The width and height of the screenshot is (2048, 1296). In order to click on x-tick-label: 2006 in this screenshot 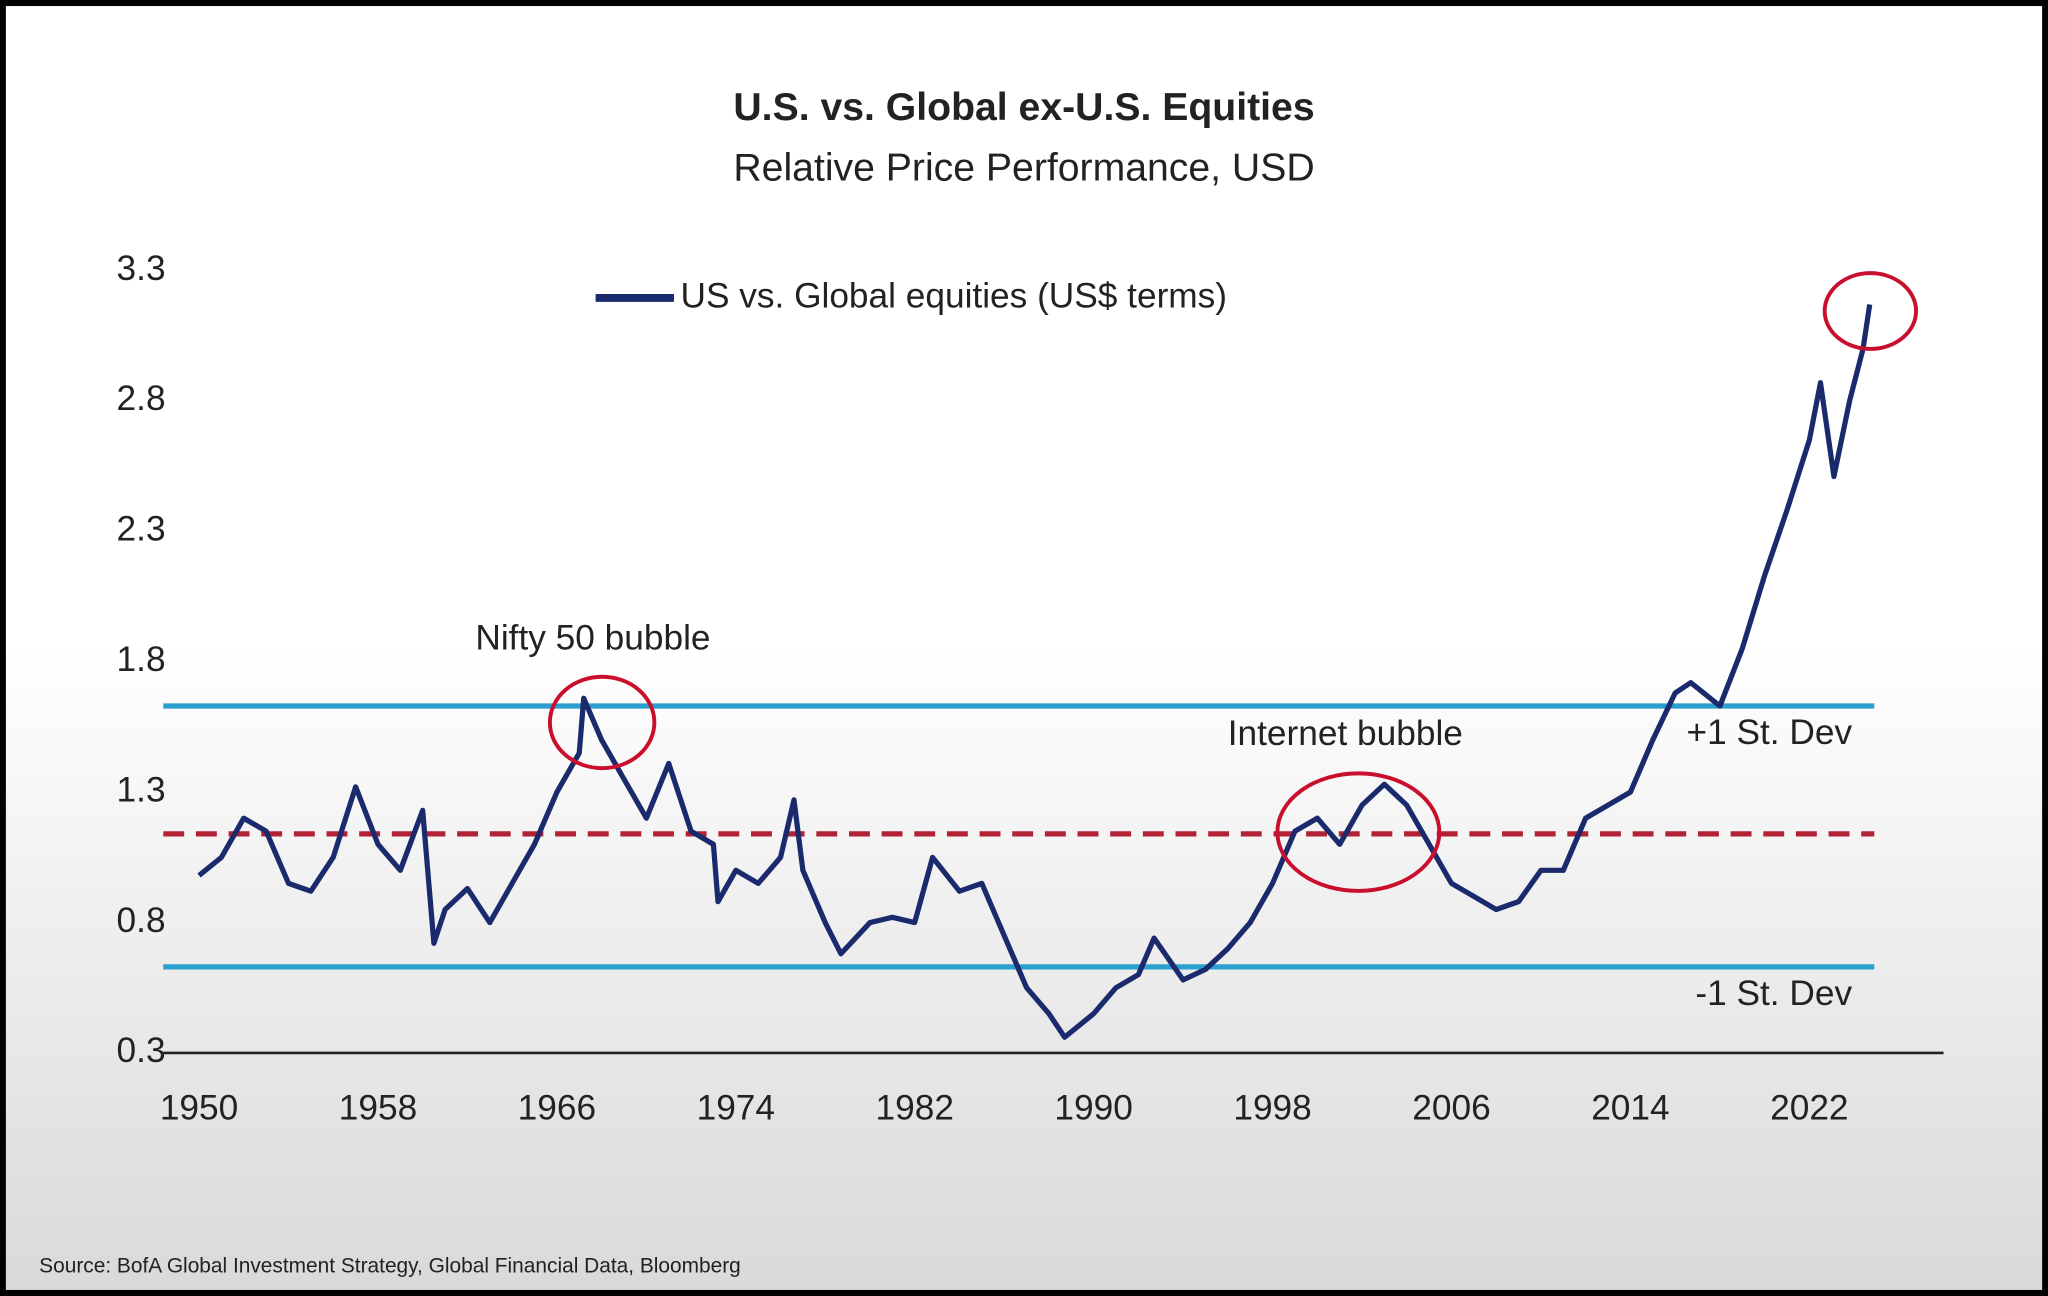, I will do `click(1451, 1108)`.